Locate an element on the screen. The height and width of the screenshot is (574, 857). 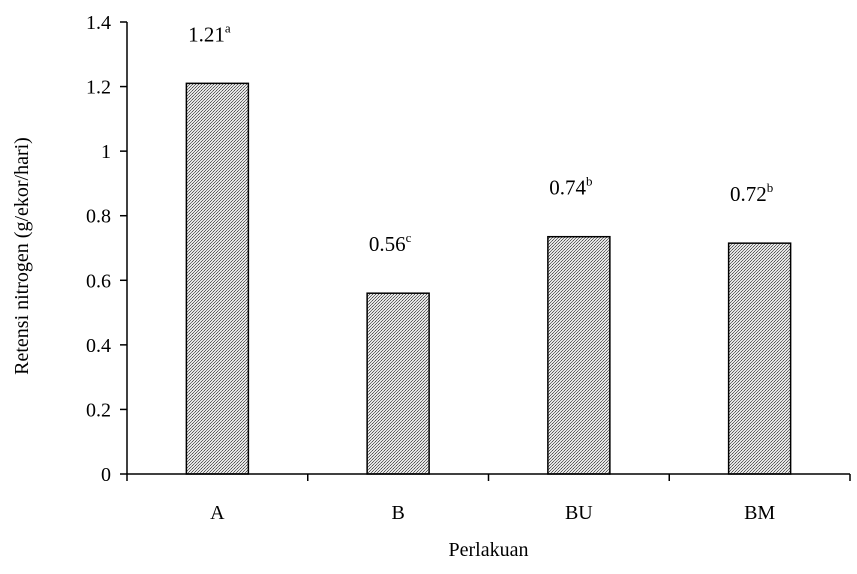
x-tick-label: BU is located at coordinates (579, 513).